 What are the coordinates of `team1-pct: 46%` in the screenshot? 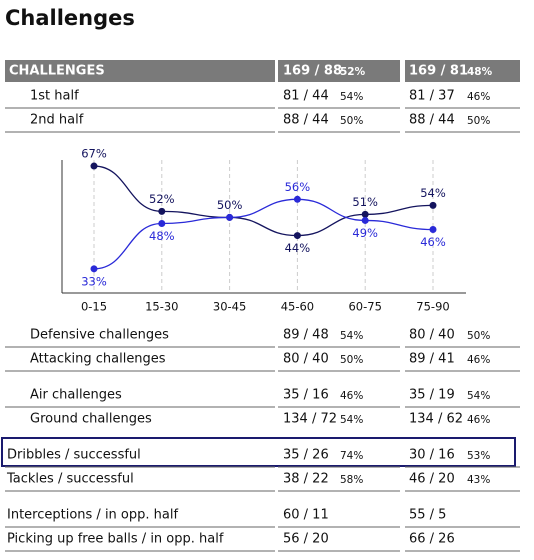 It's located at (351, 396).